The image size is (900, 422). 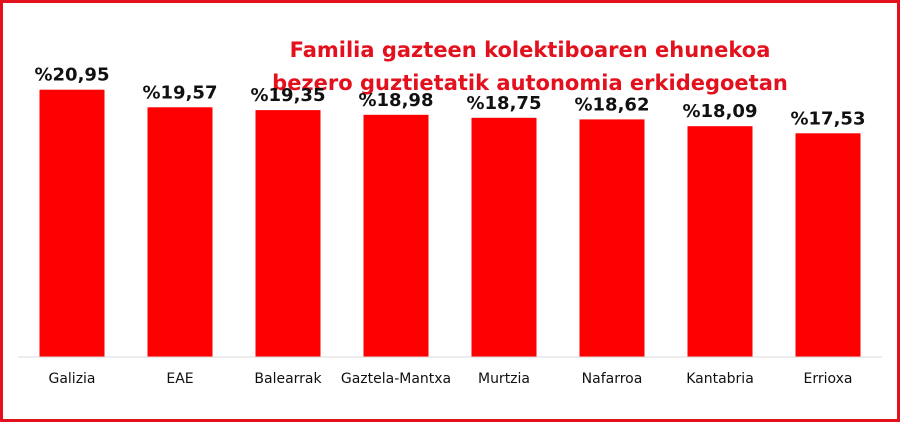 What do you see at coordinates (179, 379) in the screenshot?
I see `category-label-1: EAE` at bounding box center [179, 379].